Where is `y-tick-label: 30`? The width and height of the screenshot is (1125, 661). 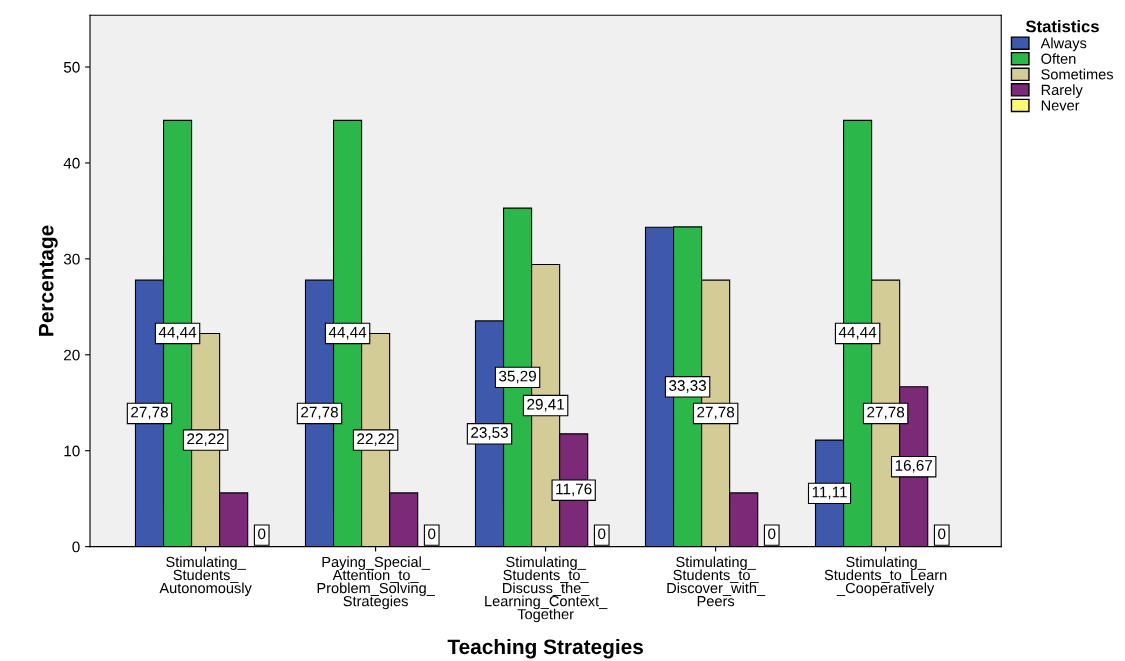
y-tick-label: 30 is located at coordinates (71, 259).